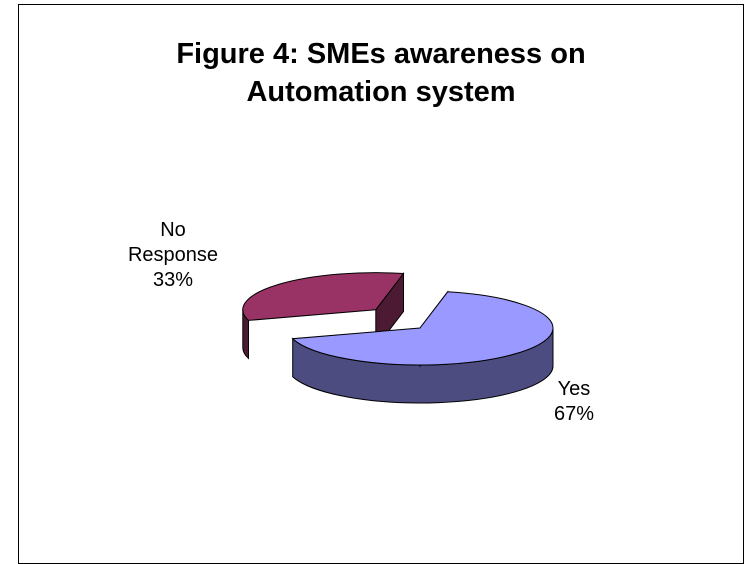 The image size is (749, 564). I want to click on pie-chart, so click(398, 338).